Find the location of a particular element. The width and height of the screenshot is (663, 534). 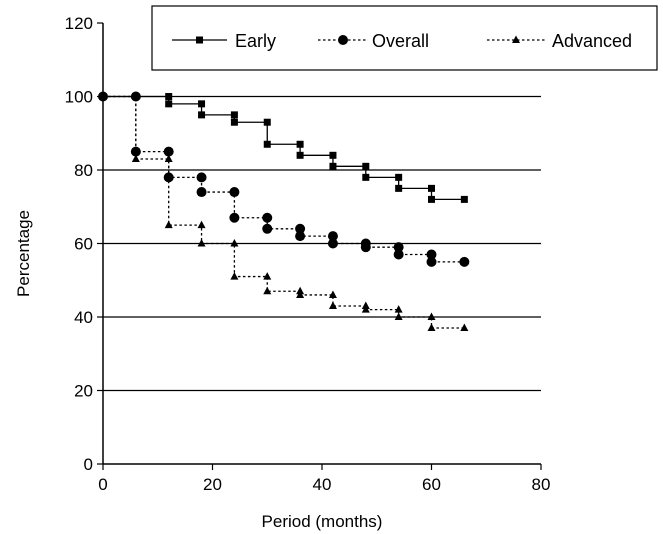

x-tick-label: 80 is located at coordinates (541, 484).